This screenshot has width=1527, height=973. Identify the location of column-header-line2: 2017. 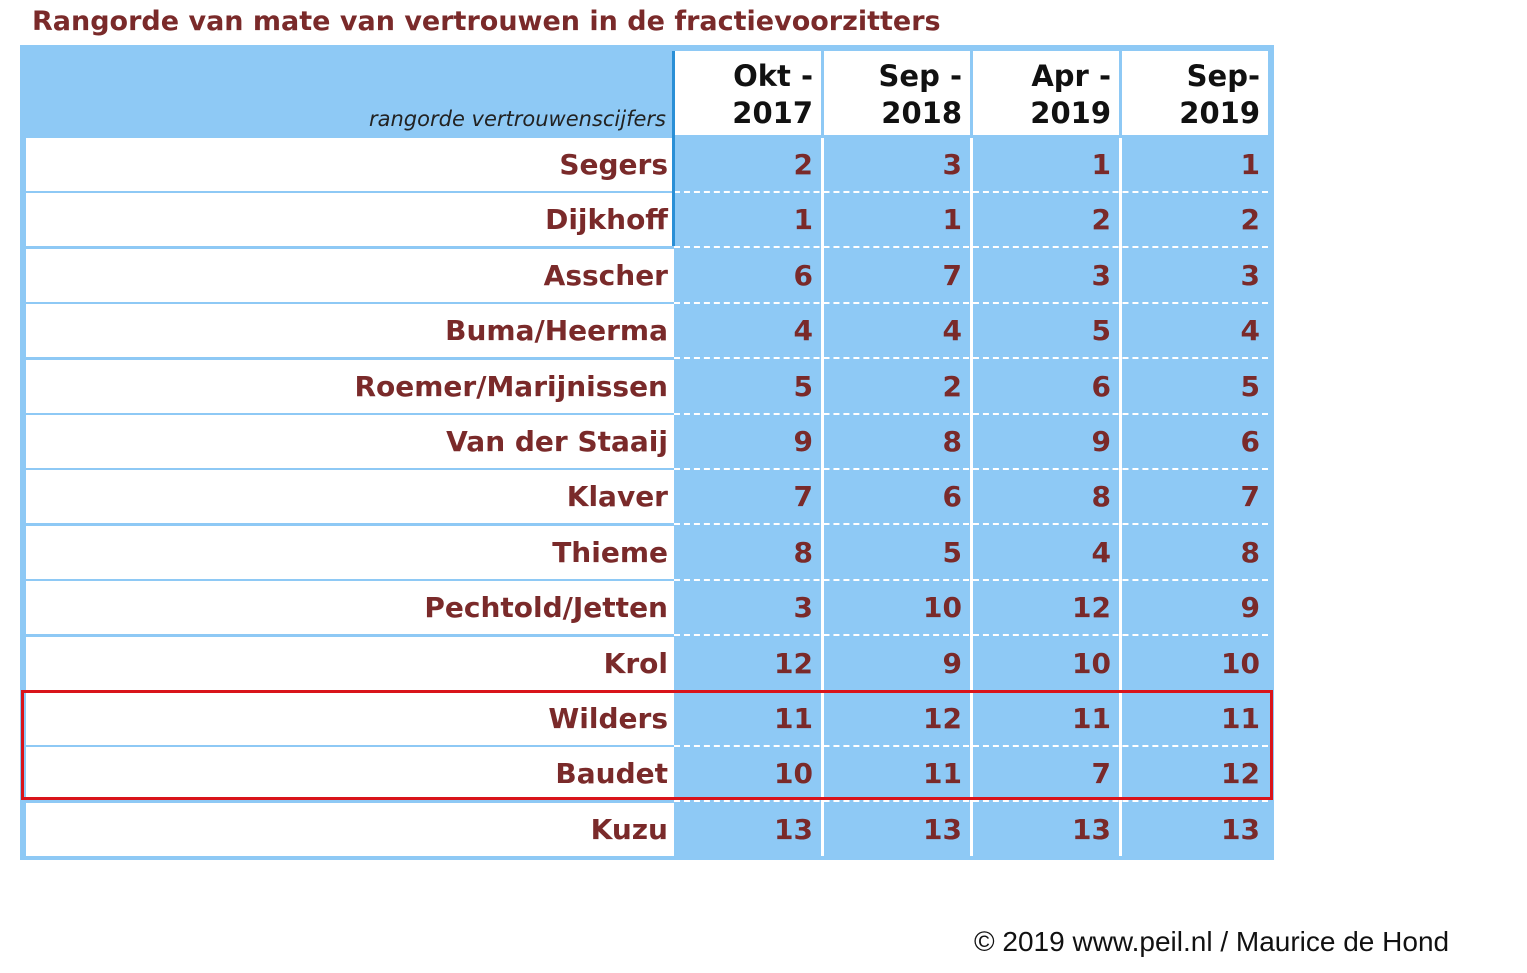
(772, 113).